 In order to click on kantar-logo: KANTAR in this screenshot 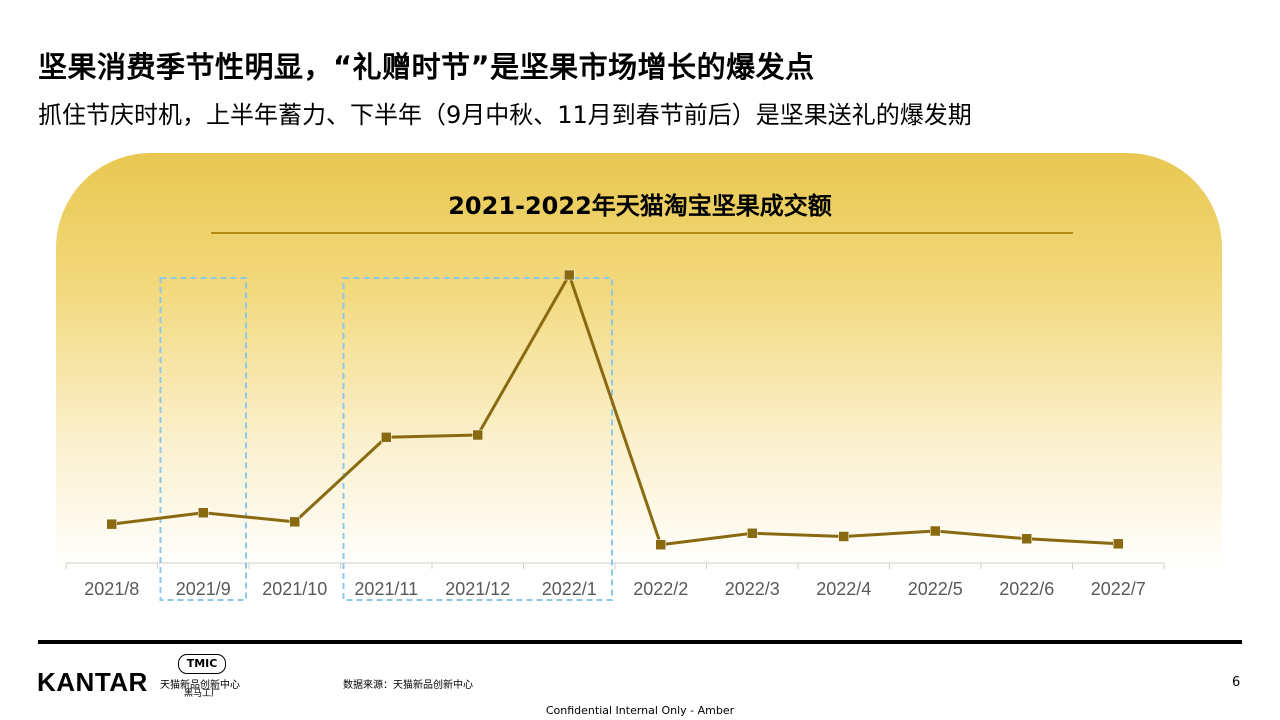, I will do `click(92, 682)`.